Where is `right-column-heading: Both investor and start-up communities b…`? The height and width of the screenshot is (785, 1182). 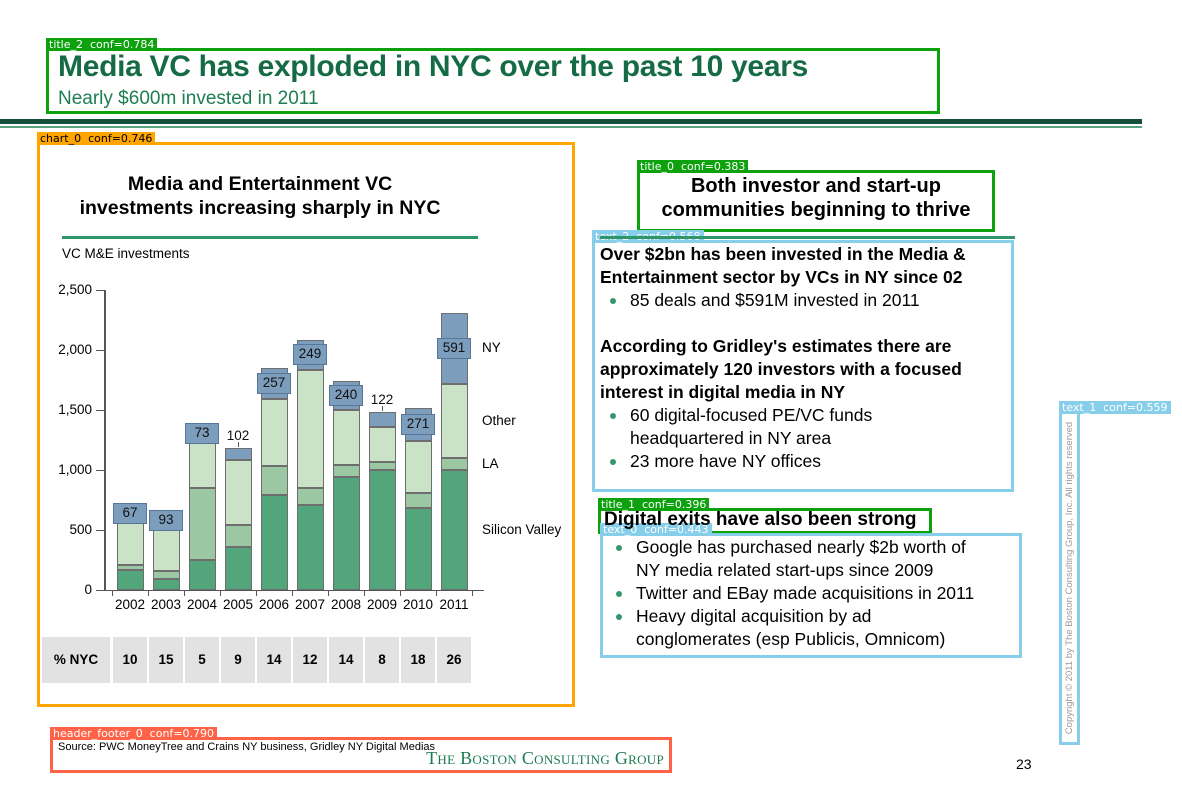 right-column-heading: Both investor and start-up communities b… is located at coordinates (816, 198).